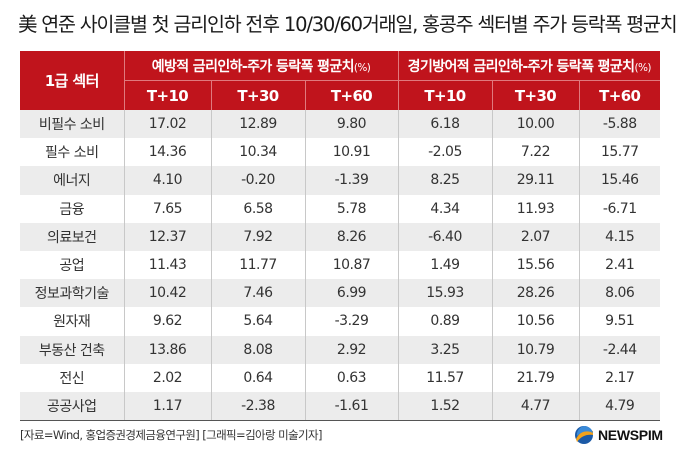  Describe the element at coordinates (536, 152) in the screenshot. I see `value-cell: 7.22` at that location.